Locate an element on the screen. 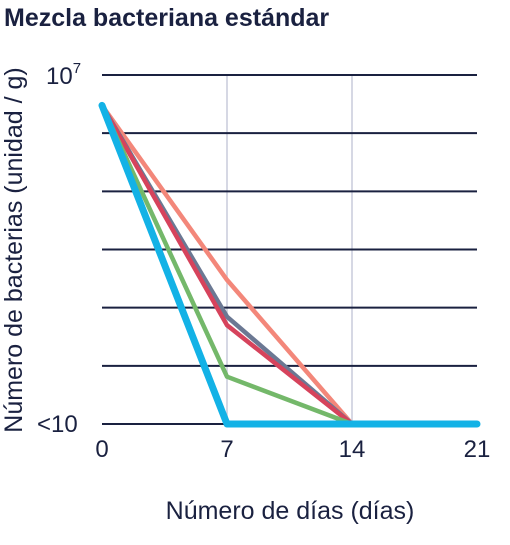 This screenshot has width=510, height=545. y-tick-top-exponent: 7 is located at coordinates (77, 68).